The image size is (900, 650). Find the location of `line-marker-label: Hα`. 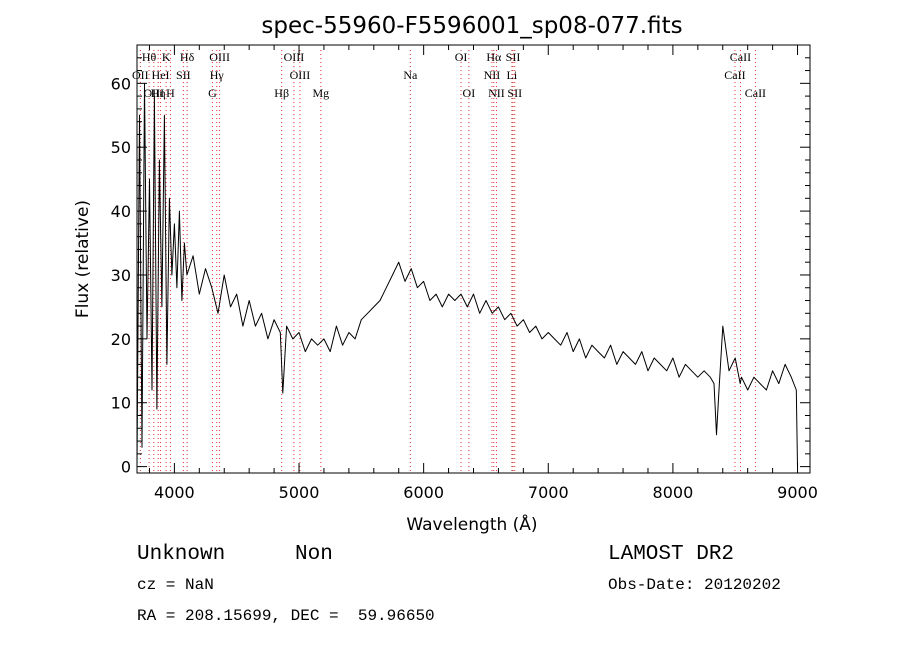

line-marker-label: Hα is located at coordinates (494, 57).